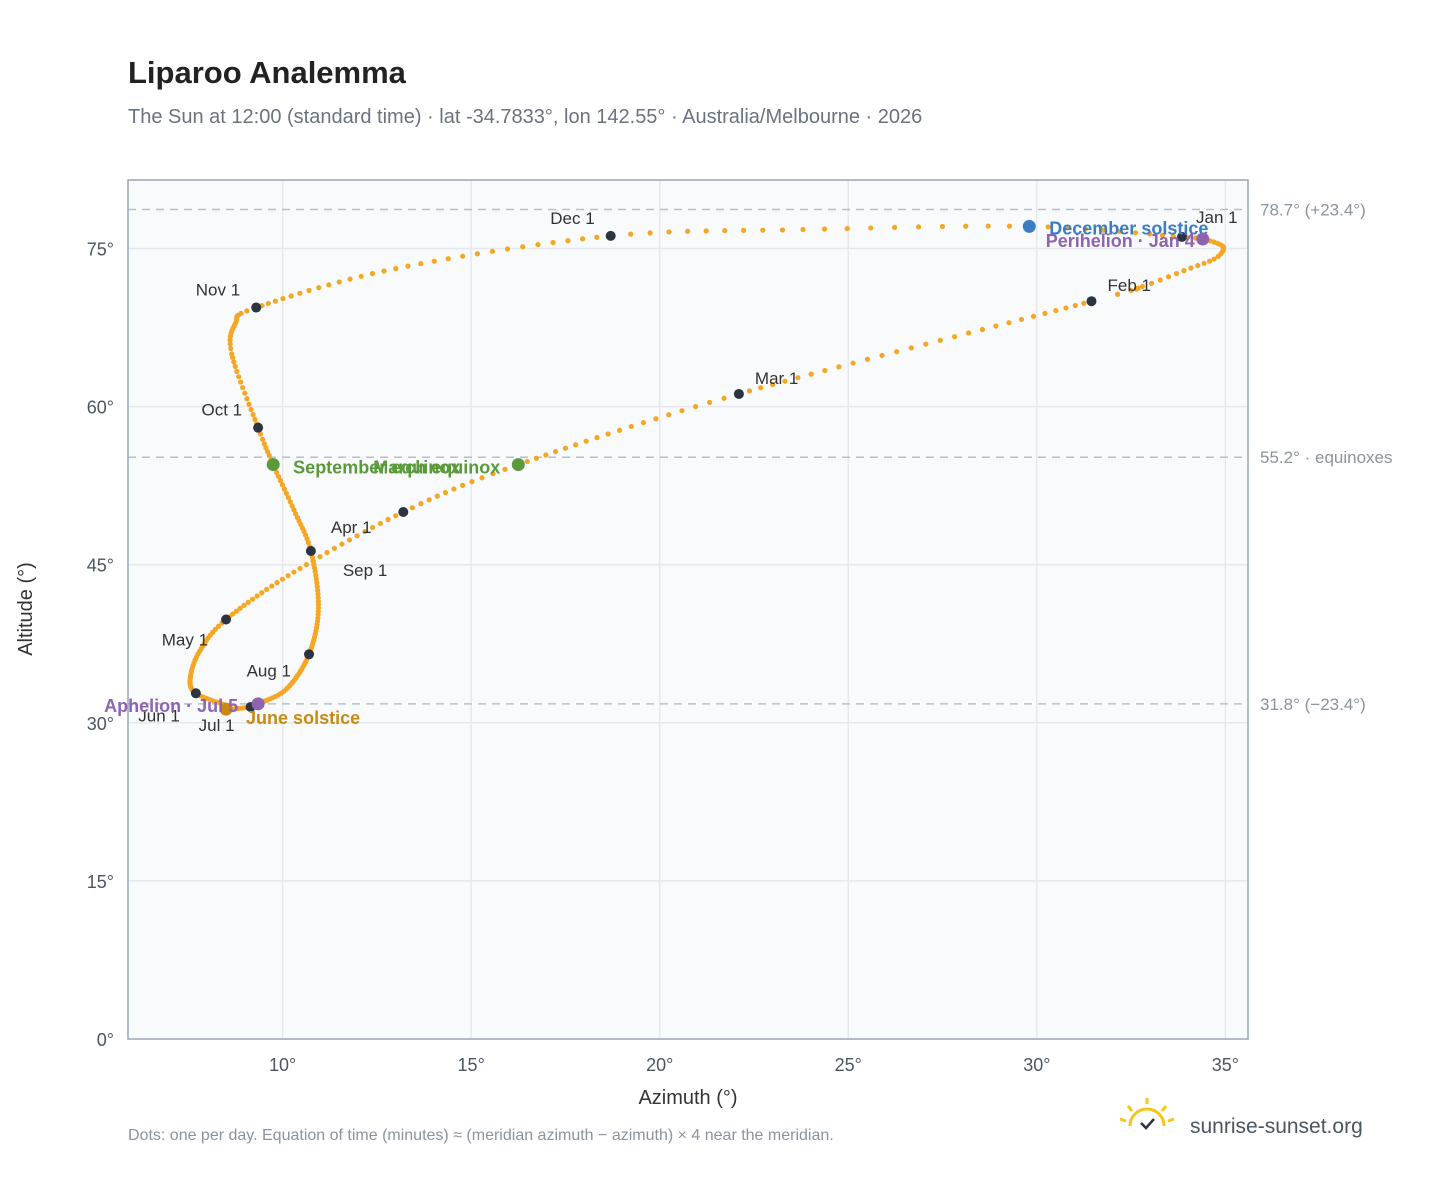 The image size is (1448, 1188). I want to click on y-tick-label: 30°, so click(100, 724).